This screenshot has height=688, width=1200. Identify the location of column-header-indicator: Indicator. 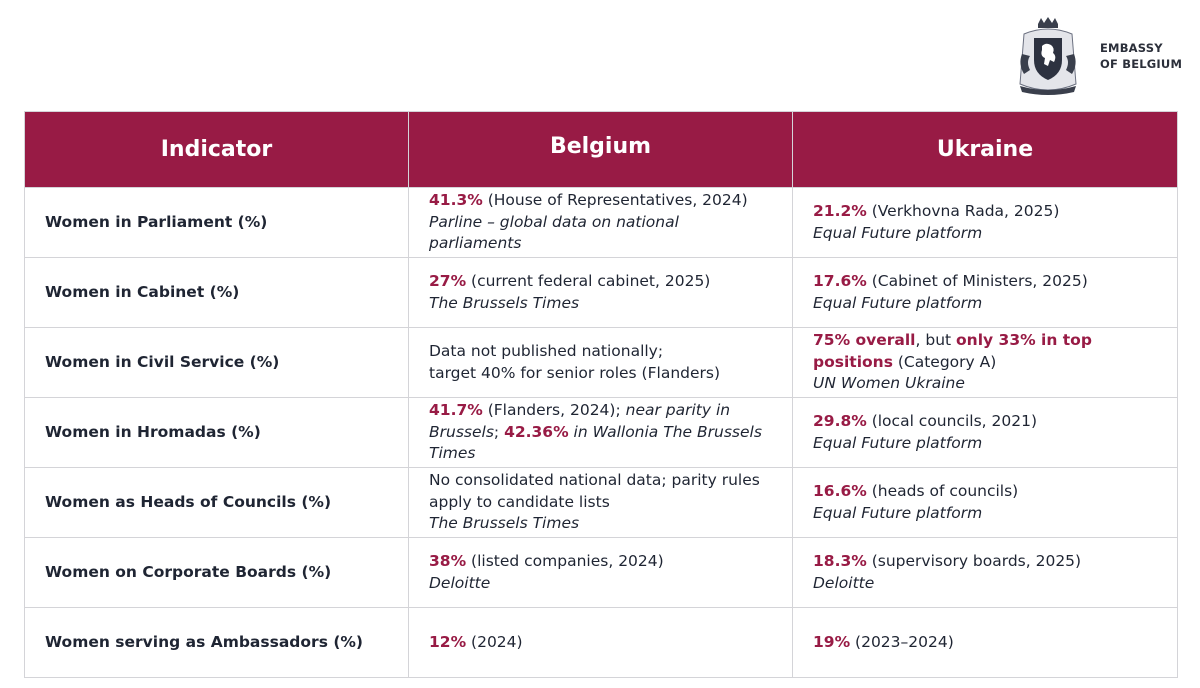
(216, 149).